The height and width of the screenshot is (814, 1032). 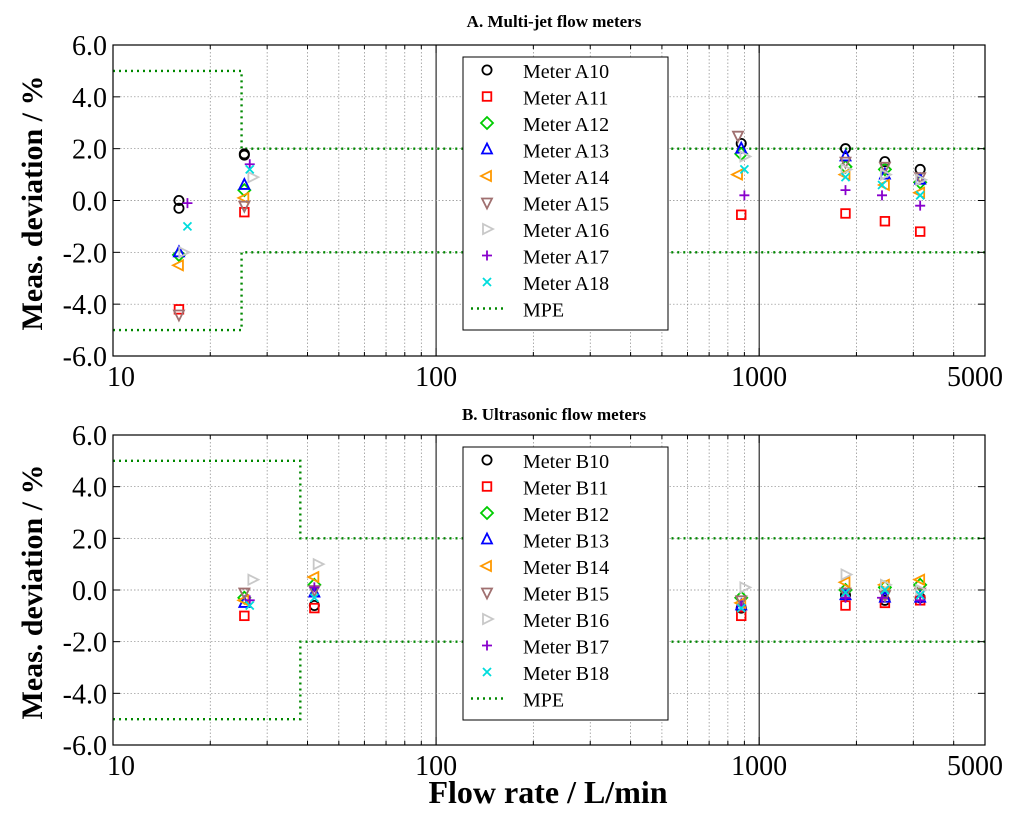 What do you see at coordinates (543, 311) in the screenshot?
I see `legend-label: MPE` at bounding box center [543, 311].